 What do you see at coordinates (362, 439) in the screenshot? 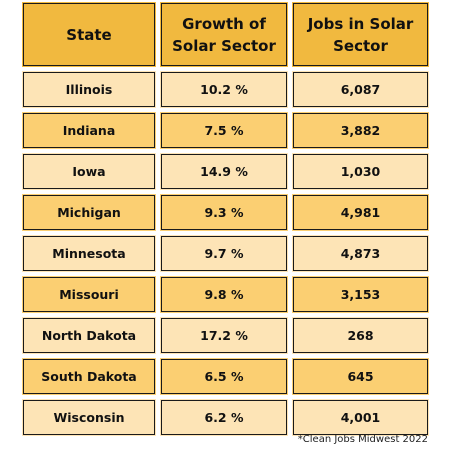
I see `source-footnote: *Clean Jobs Midwest 2022` at bounding box center [362, 439].